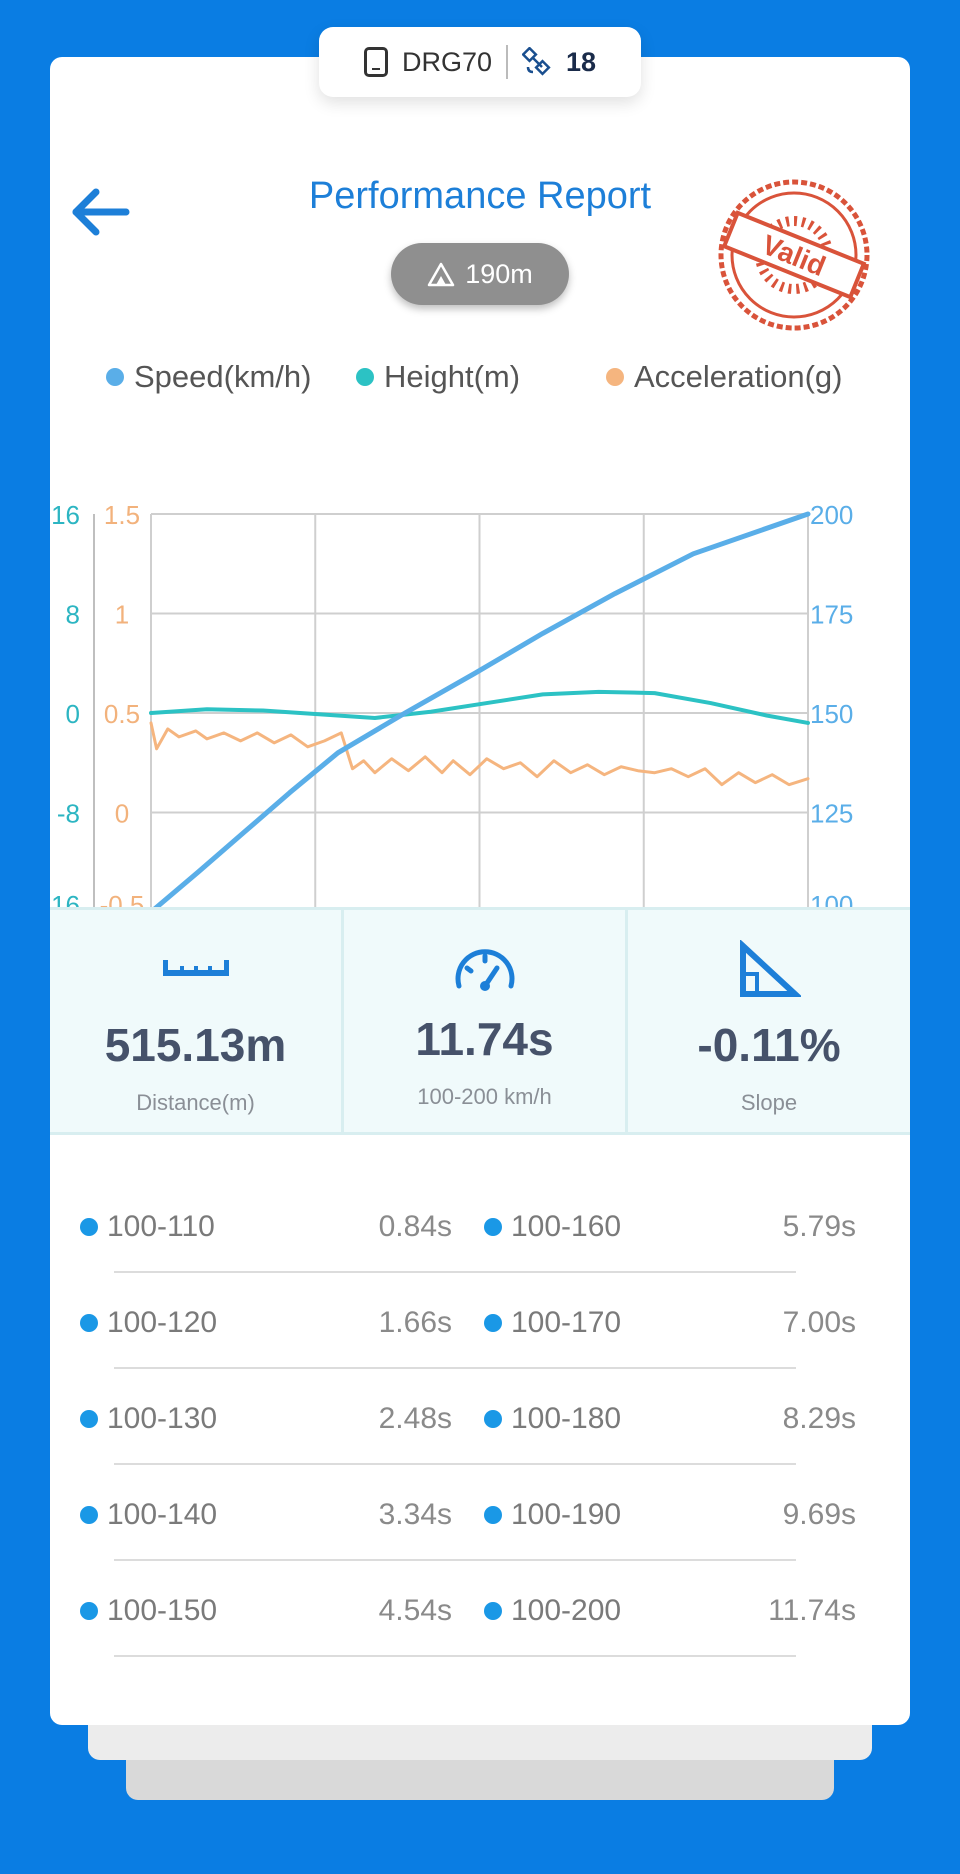 The height and width of the screenshot is (1874, 960). What do you see at coordinates (479, 754) in the screenshot?
I see `acceleration-series-line` at bounding box center [479, 754].